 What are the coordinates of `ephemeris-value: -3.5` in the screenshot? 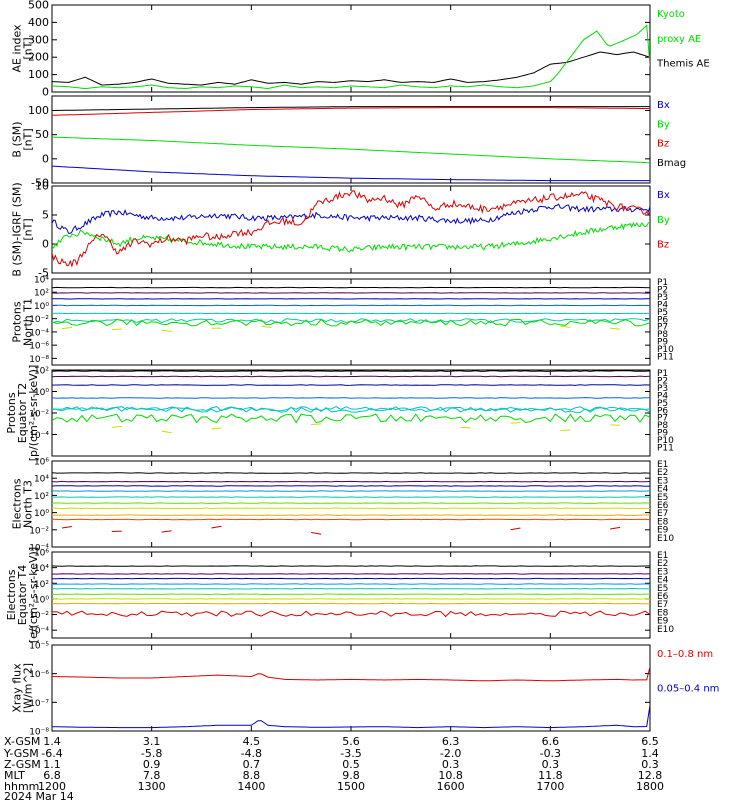 It's located at (350, 753).